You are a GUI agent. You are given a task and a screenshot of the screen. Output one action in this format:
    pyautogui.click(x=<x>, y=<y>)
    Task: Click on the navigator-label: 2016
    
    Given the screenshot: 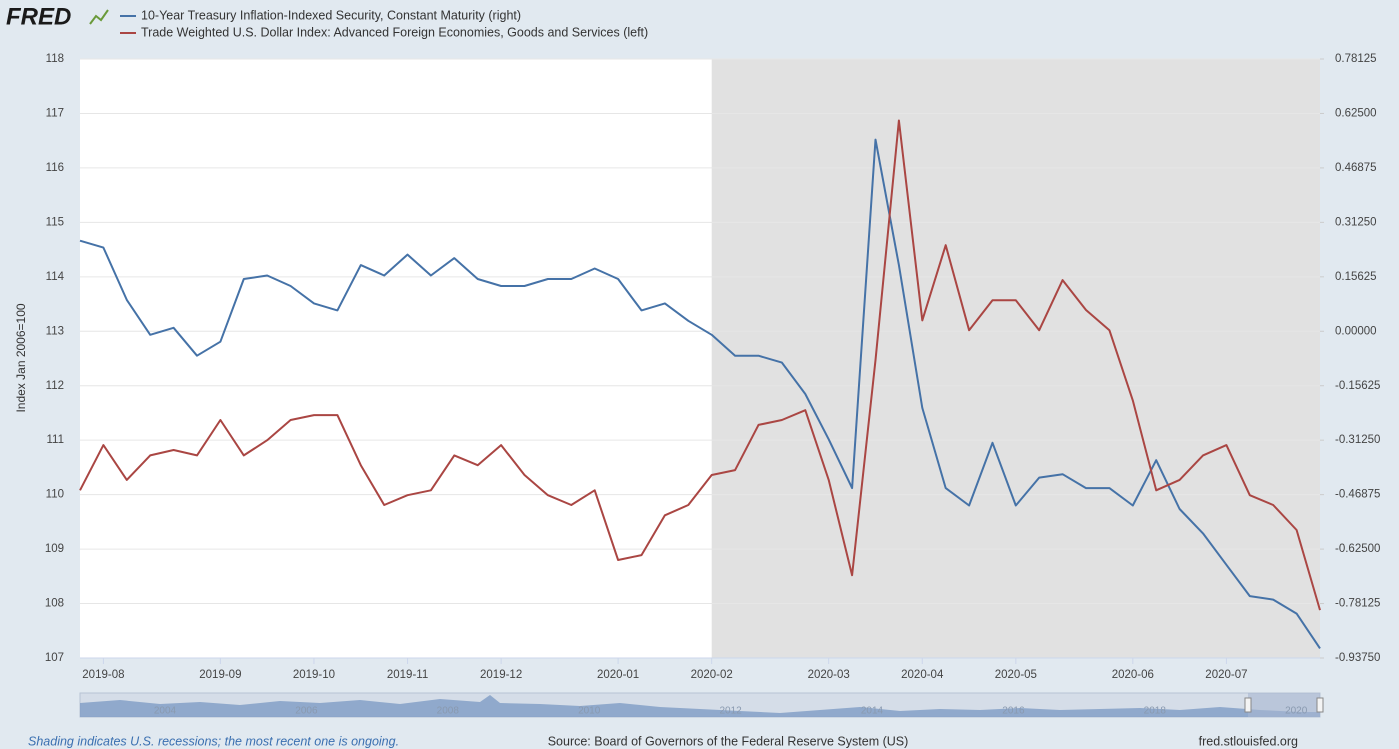 What is the action you would take?
    pyautogui.click(x=1013, y=711)
    